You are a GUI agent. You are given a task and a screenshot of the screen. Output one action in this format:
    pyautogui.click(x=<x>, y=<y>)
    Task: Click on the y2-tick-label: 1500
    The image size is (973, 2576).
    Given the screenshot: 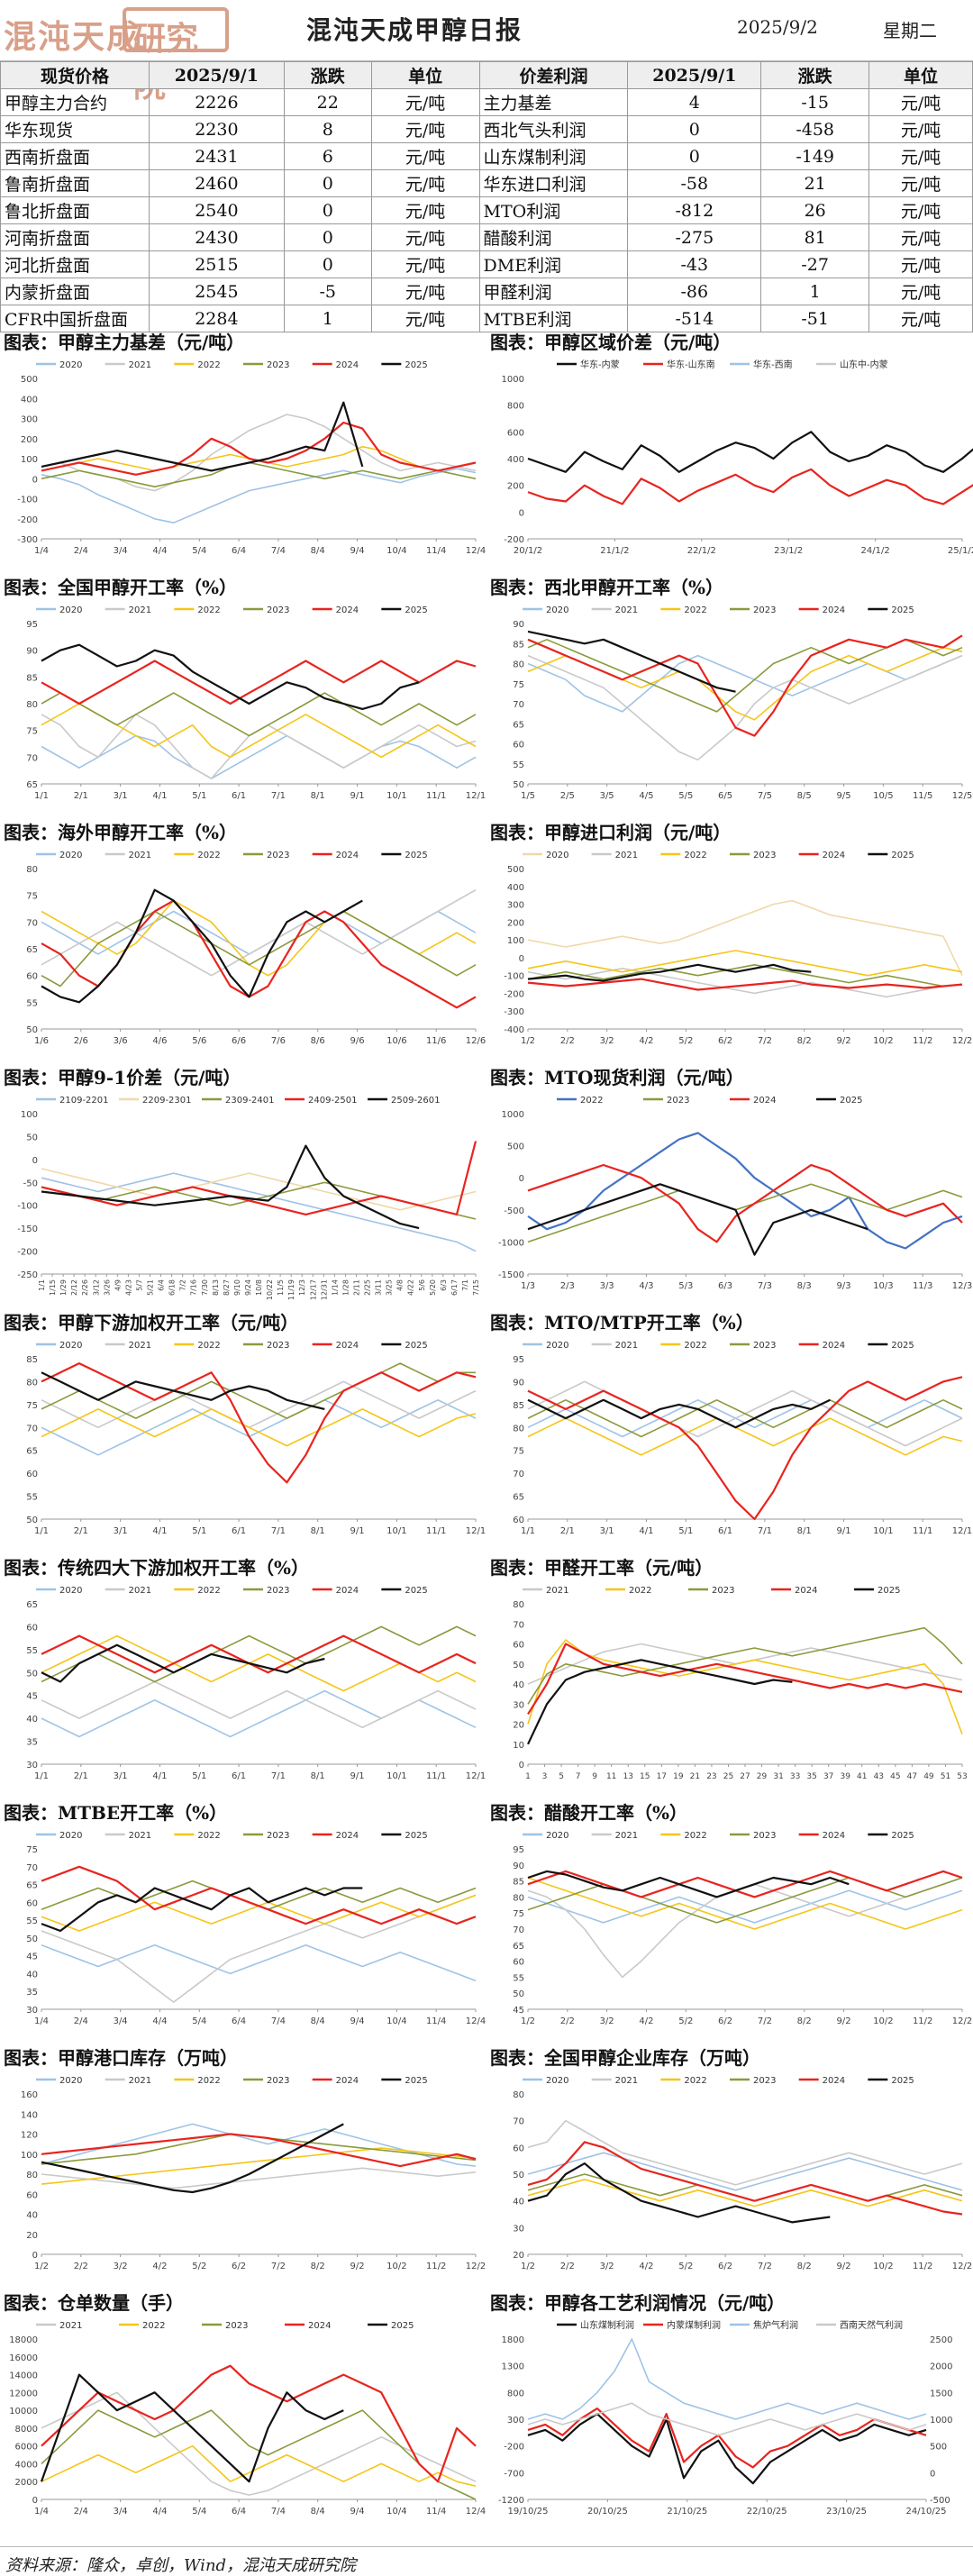 What is the action you would take?
    pyautogui.click(x=941, y=2394)
    